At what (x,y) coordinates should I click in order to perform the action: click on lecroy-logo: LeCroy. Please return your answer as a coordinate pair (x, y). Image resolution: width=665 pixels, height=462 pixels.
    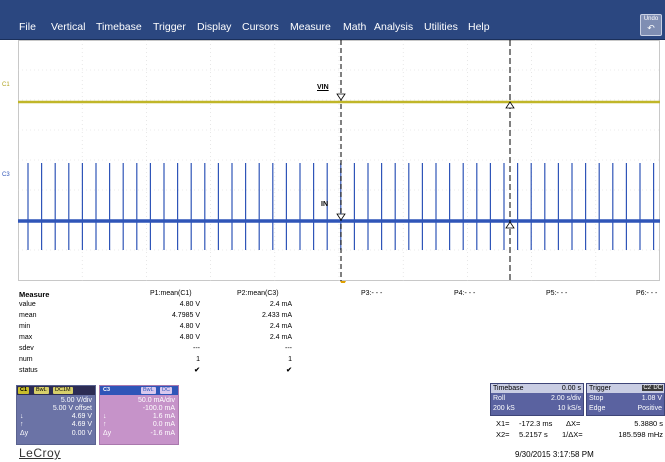
    Looking at the image, I should click on (40, 453).